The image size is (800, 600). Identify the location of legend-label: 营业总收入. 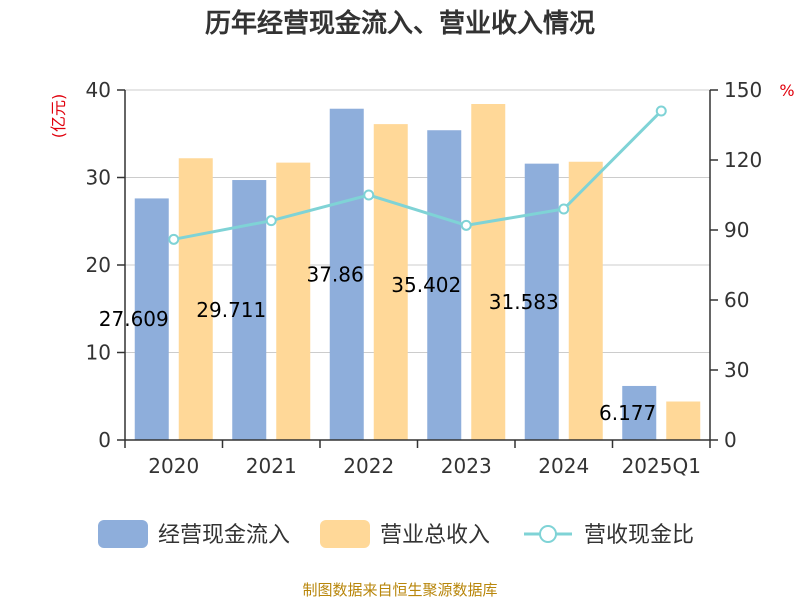
(435, 535).